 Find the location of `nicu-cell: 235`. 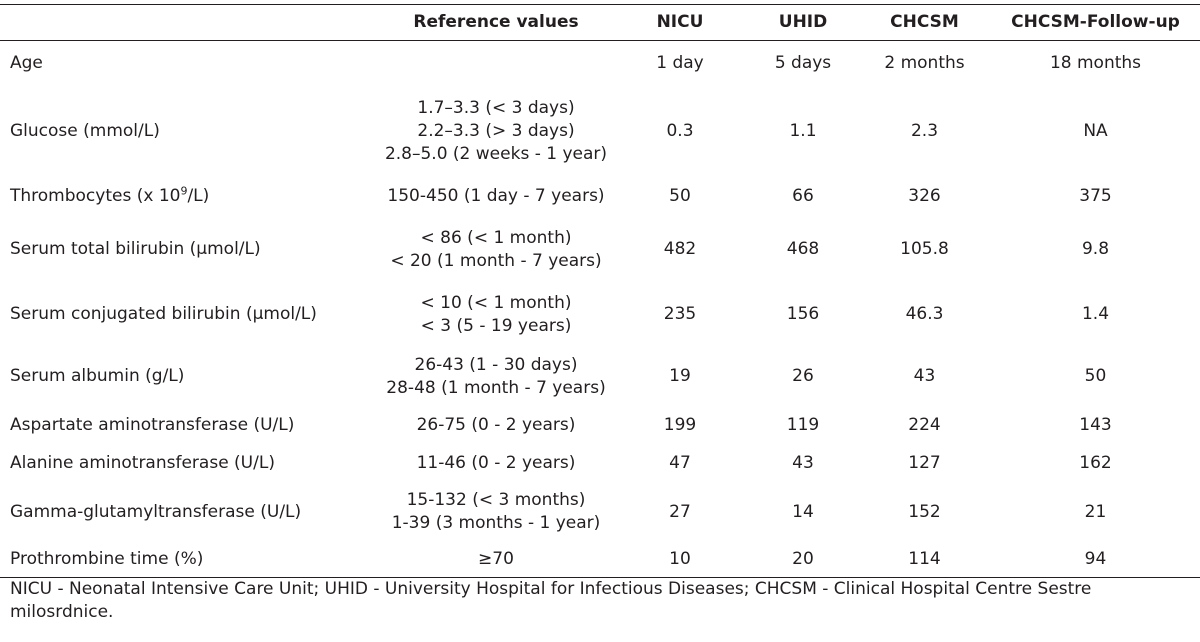

nicu-cell: 235 is located at coordinates (680, 314).